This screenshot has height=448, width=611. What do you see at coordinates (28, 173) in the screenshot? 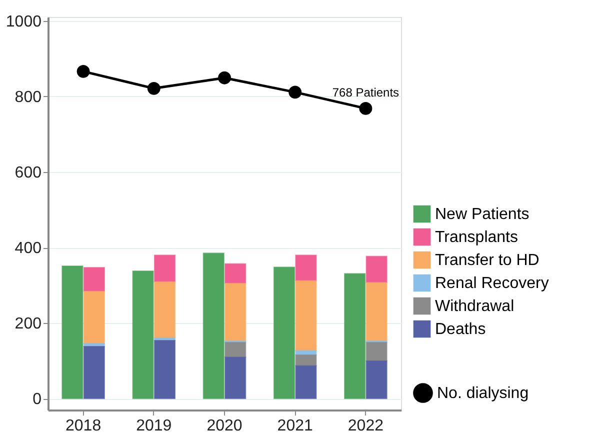
I see `y-tick-label: 600` at bounding box center [28, 173].